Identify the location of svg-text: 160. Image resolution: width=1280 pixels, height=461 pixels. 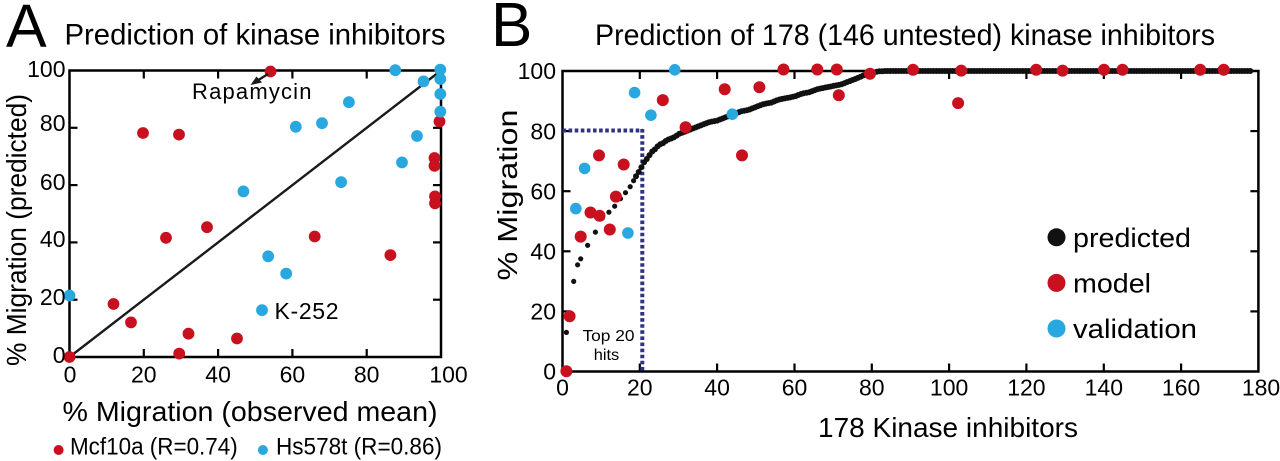
(1181, 388).